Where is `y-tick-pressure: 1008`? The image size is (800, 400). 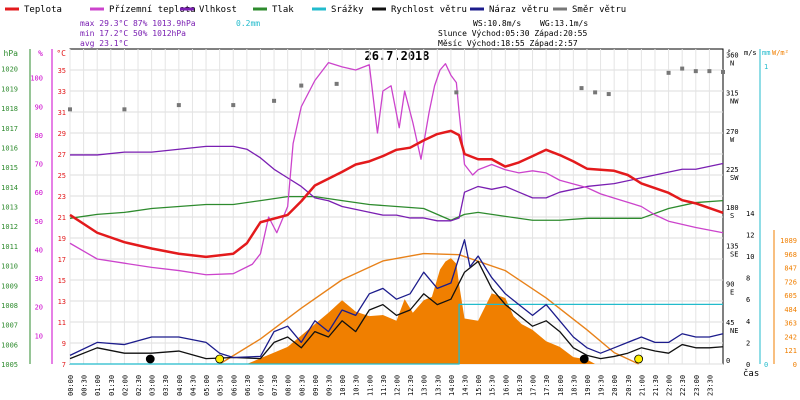
y-tick-pressure: 1008 is located at coordinates (9, 306).